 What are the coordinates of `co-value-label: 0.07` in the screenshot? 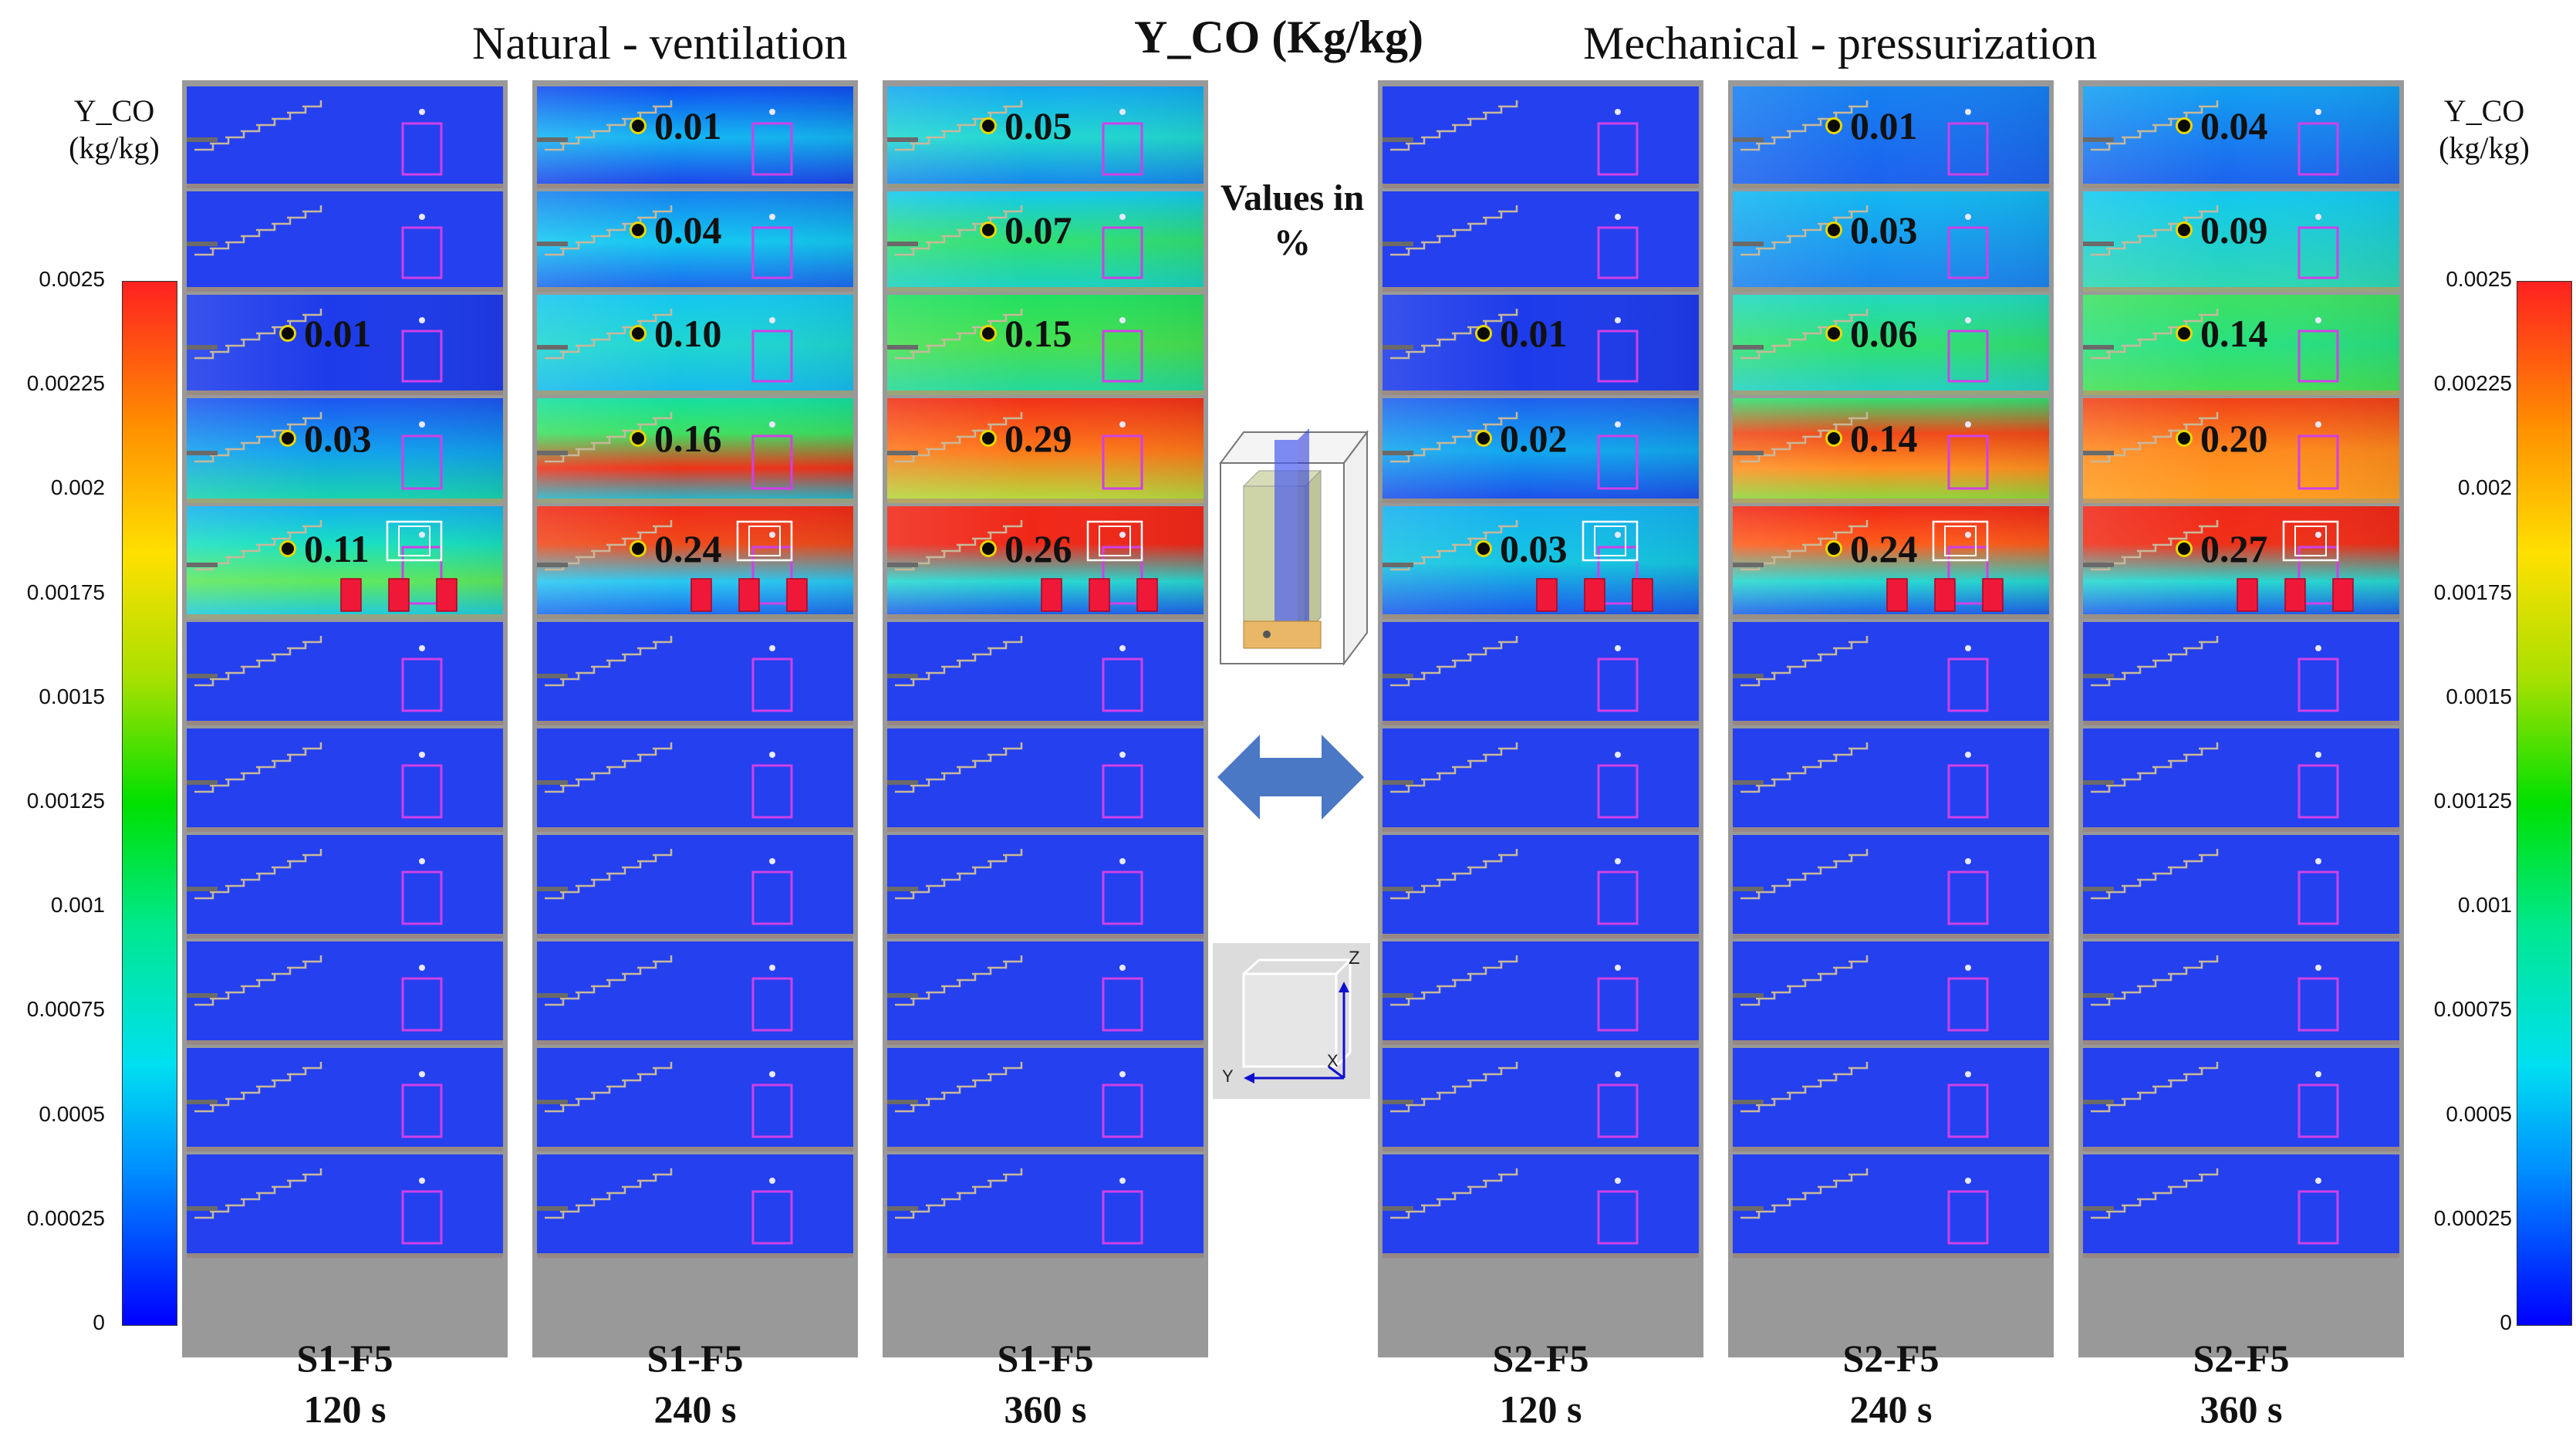 It's located at (1038, 230).